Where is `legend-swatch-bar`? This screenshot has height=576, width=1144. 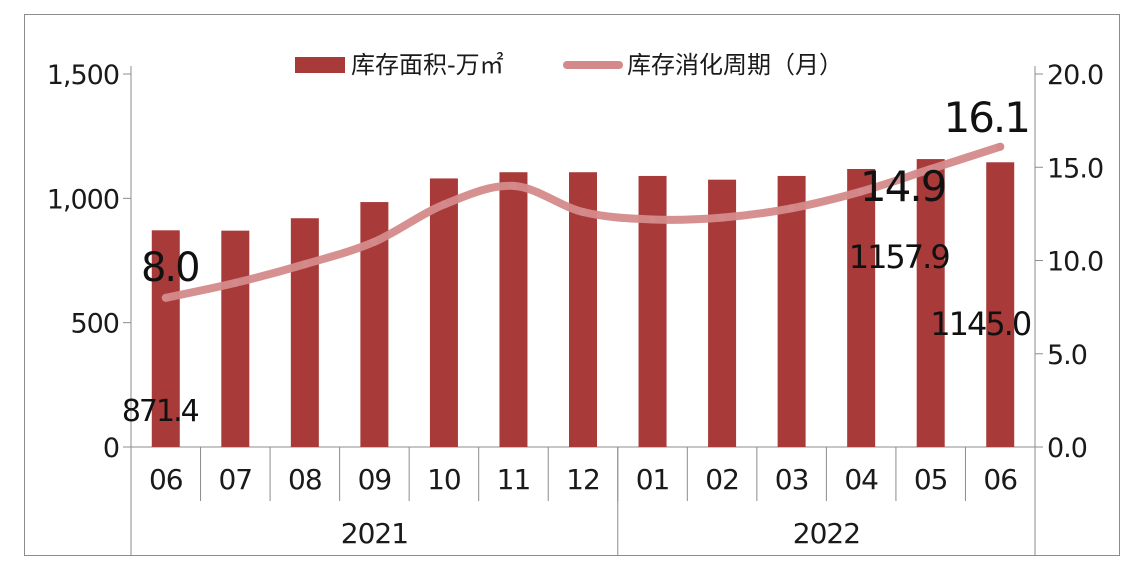 legend-swatch-bar is located at coordinates (320, 65).